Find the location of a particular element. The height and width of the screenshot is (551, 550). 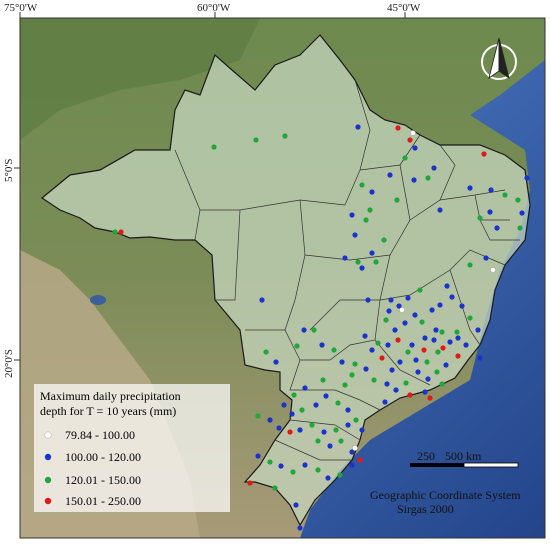

lat-label-5s: 5°0'S is located at coordinates (9, 171).